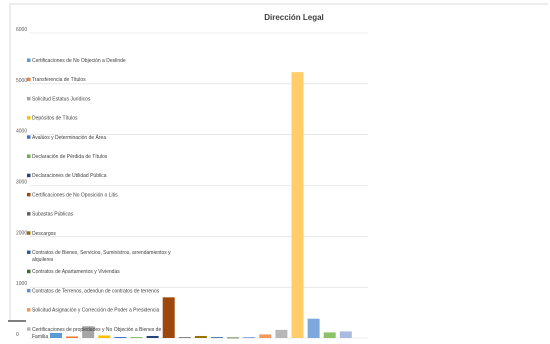 The image size is (550, 344). I want to click on y-tick-label: 3000, so click(21, 183).